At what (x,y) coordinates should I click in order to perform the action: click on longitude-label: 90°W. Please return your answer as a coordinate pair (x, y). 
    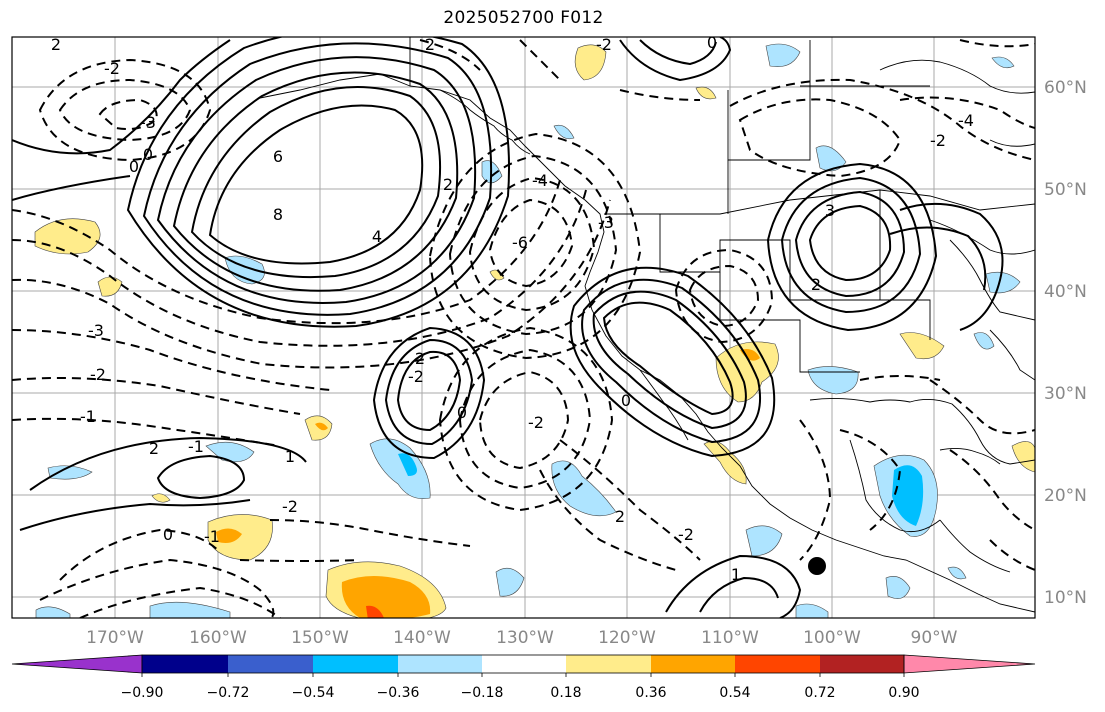
    Looking at the image, I should click on (934, 638).